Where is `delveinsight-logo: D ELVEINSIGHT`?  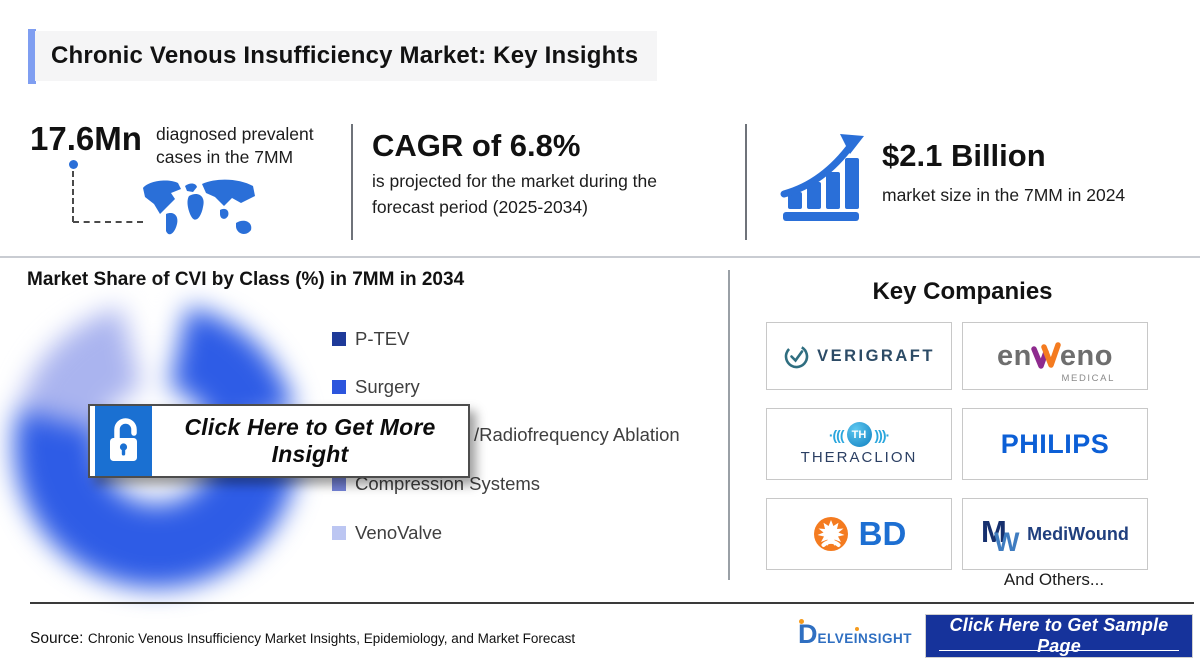
delveinsight-logo: D ELVEINSIGHT is located at coordinates (855, 634).